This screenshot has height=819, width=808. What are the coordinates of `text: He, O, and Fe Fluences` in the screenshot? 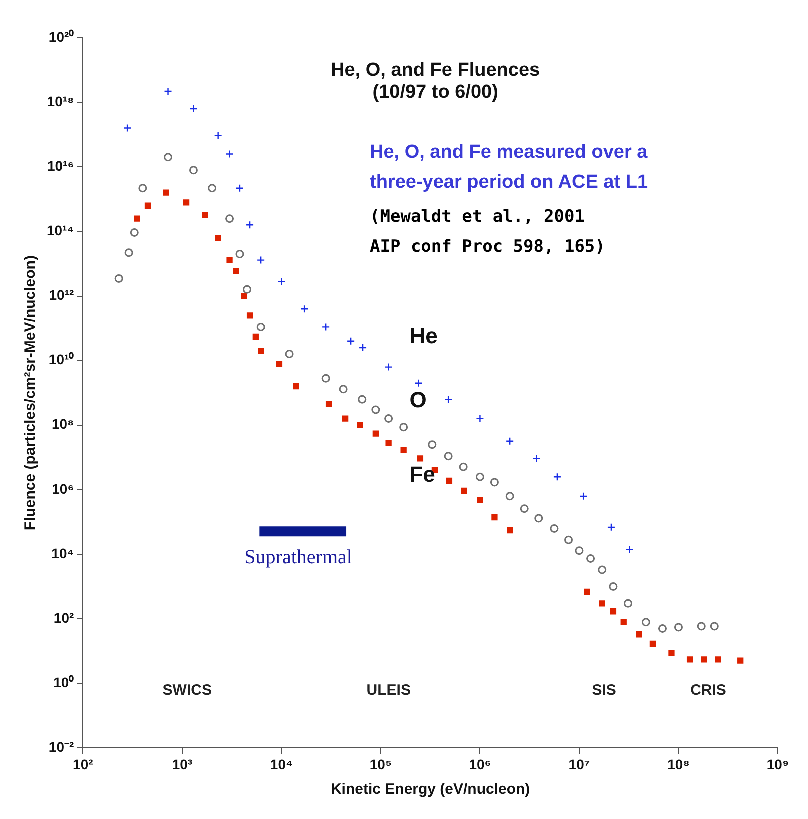 It's located at (435, 70).